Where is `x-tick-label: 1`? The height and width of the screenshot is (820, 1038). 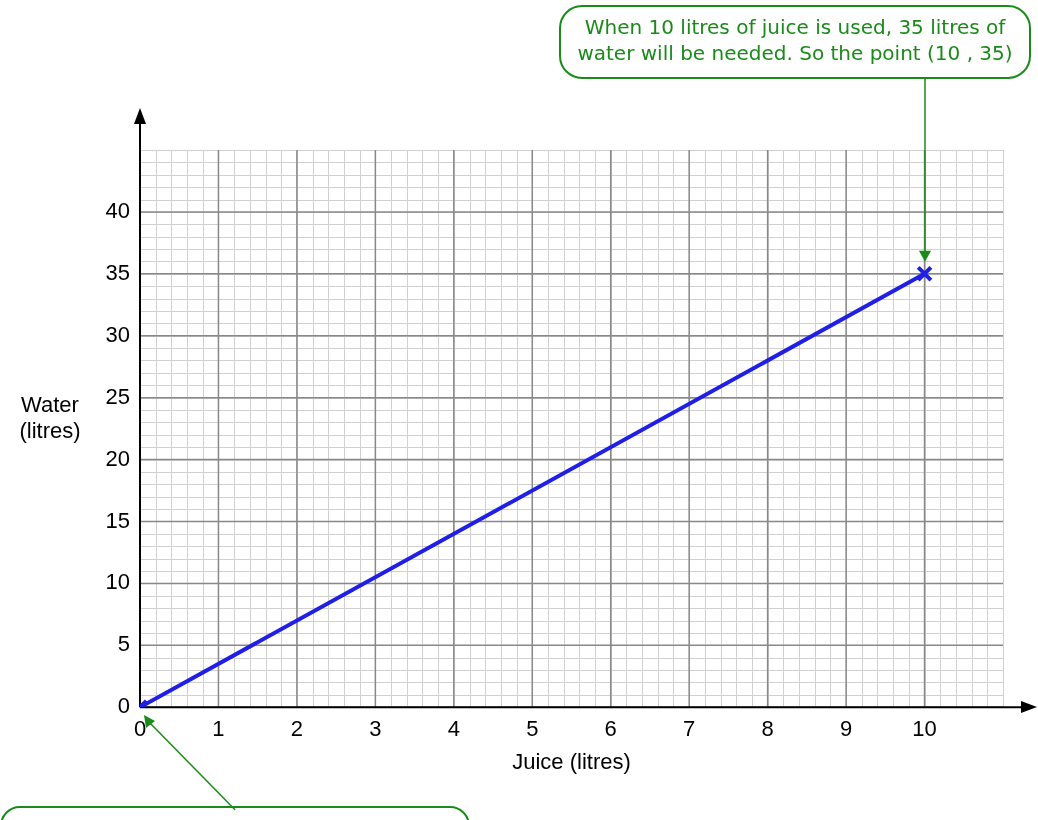
x-tick-label: 1 is located at coordinates (218, 729).